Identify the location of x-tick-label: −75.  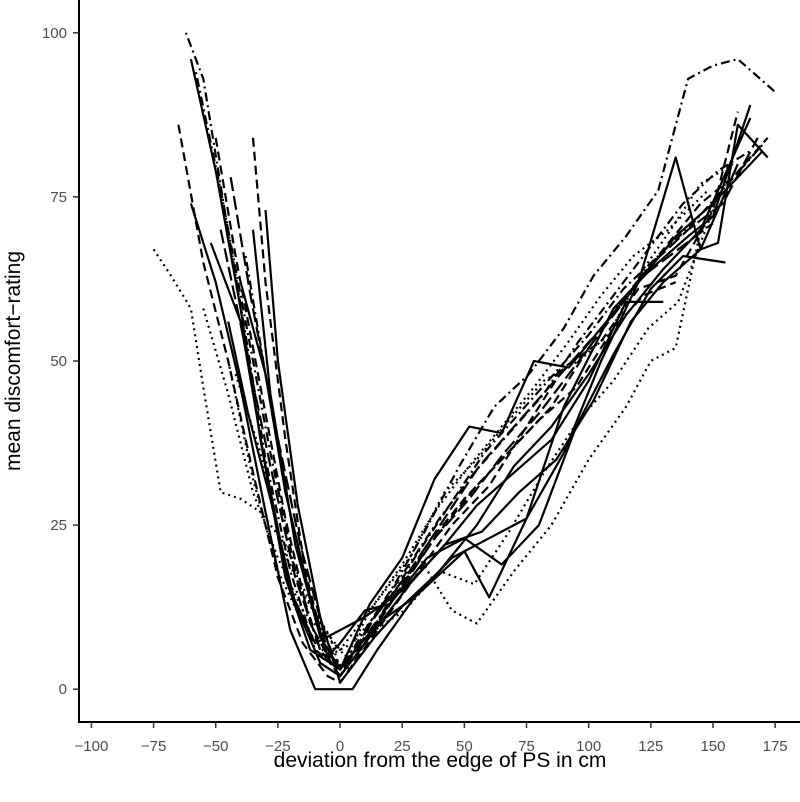
(153, 746).